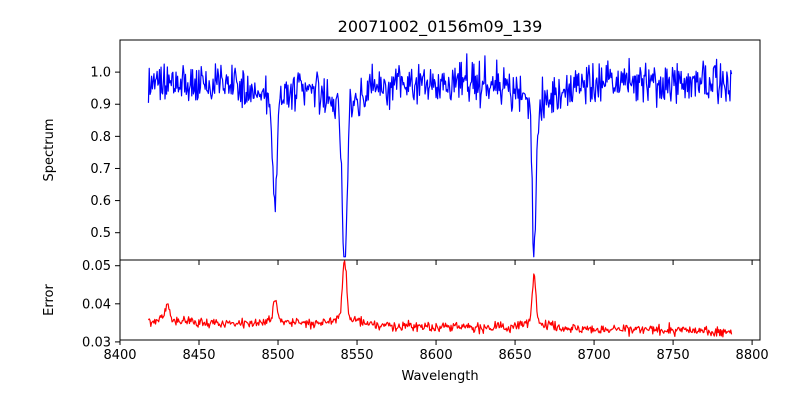 The width and height of the screenshot is (800, 400). Describe the element at coordinates (515, 355) in the screenshot. I see `error-x-tick-label: 8650` at that location.